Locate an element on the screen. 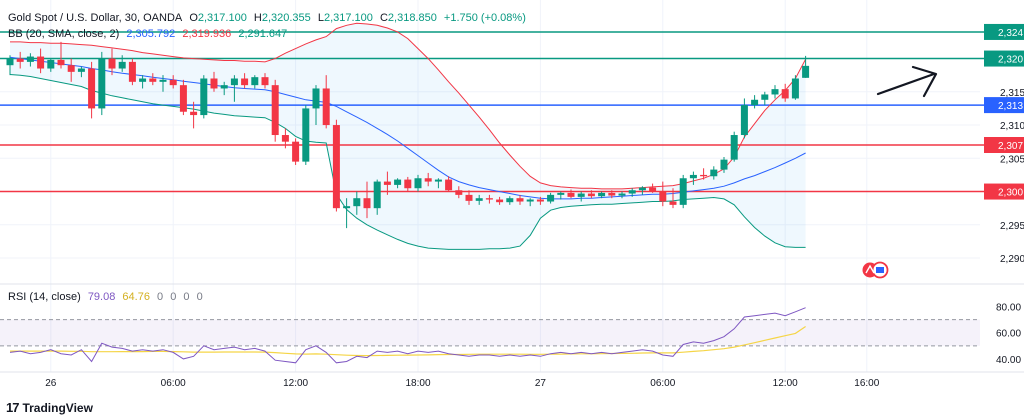 The height and width of the screenshot is (419, 1024). tradingview-logo-text: TradingView is located at coordinates (57, 407).